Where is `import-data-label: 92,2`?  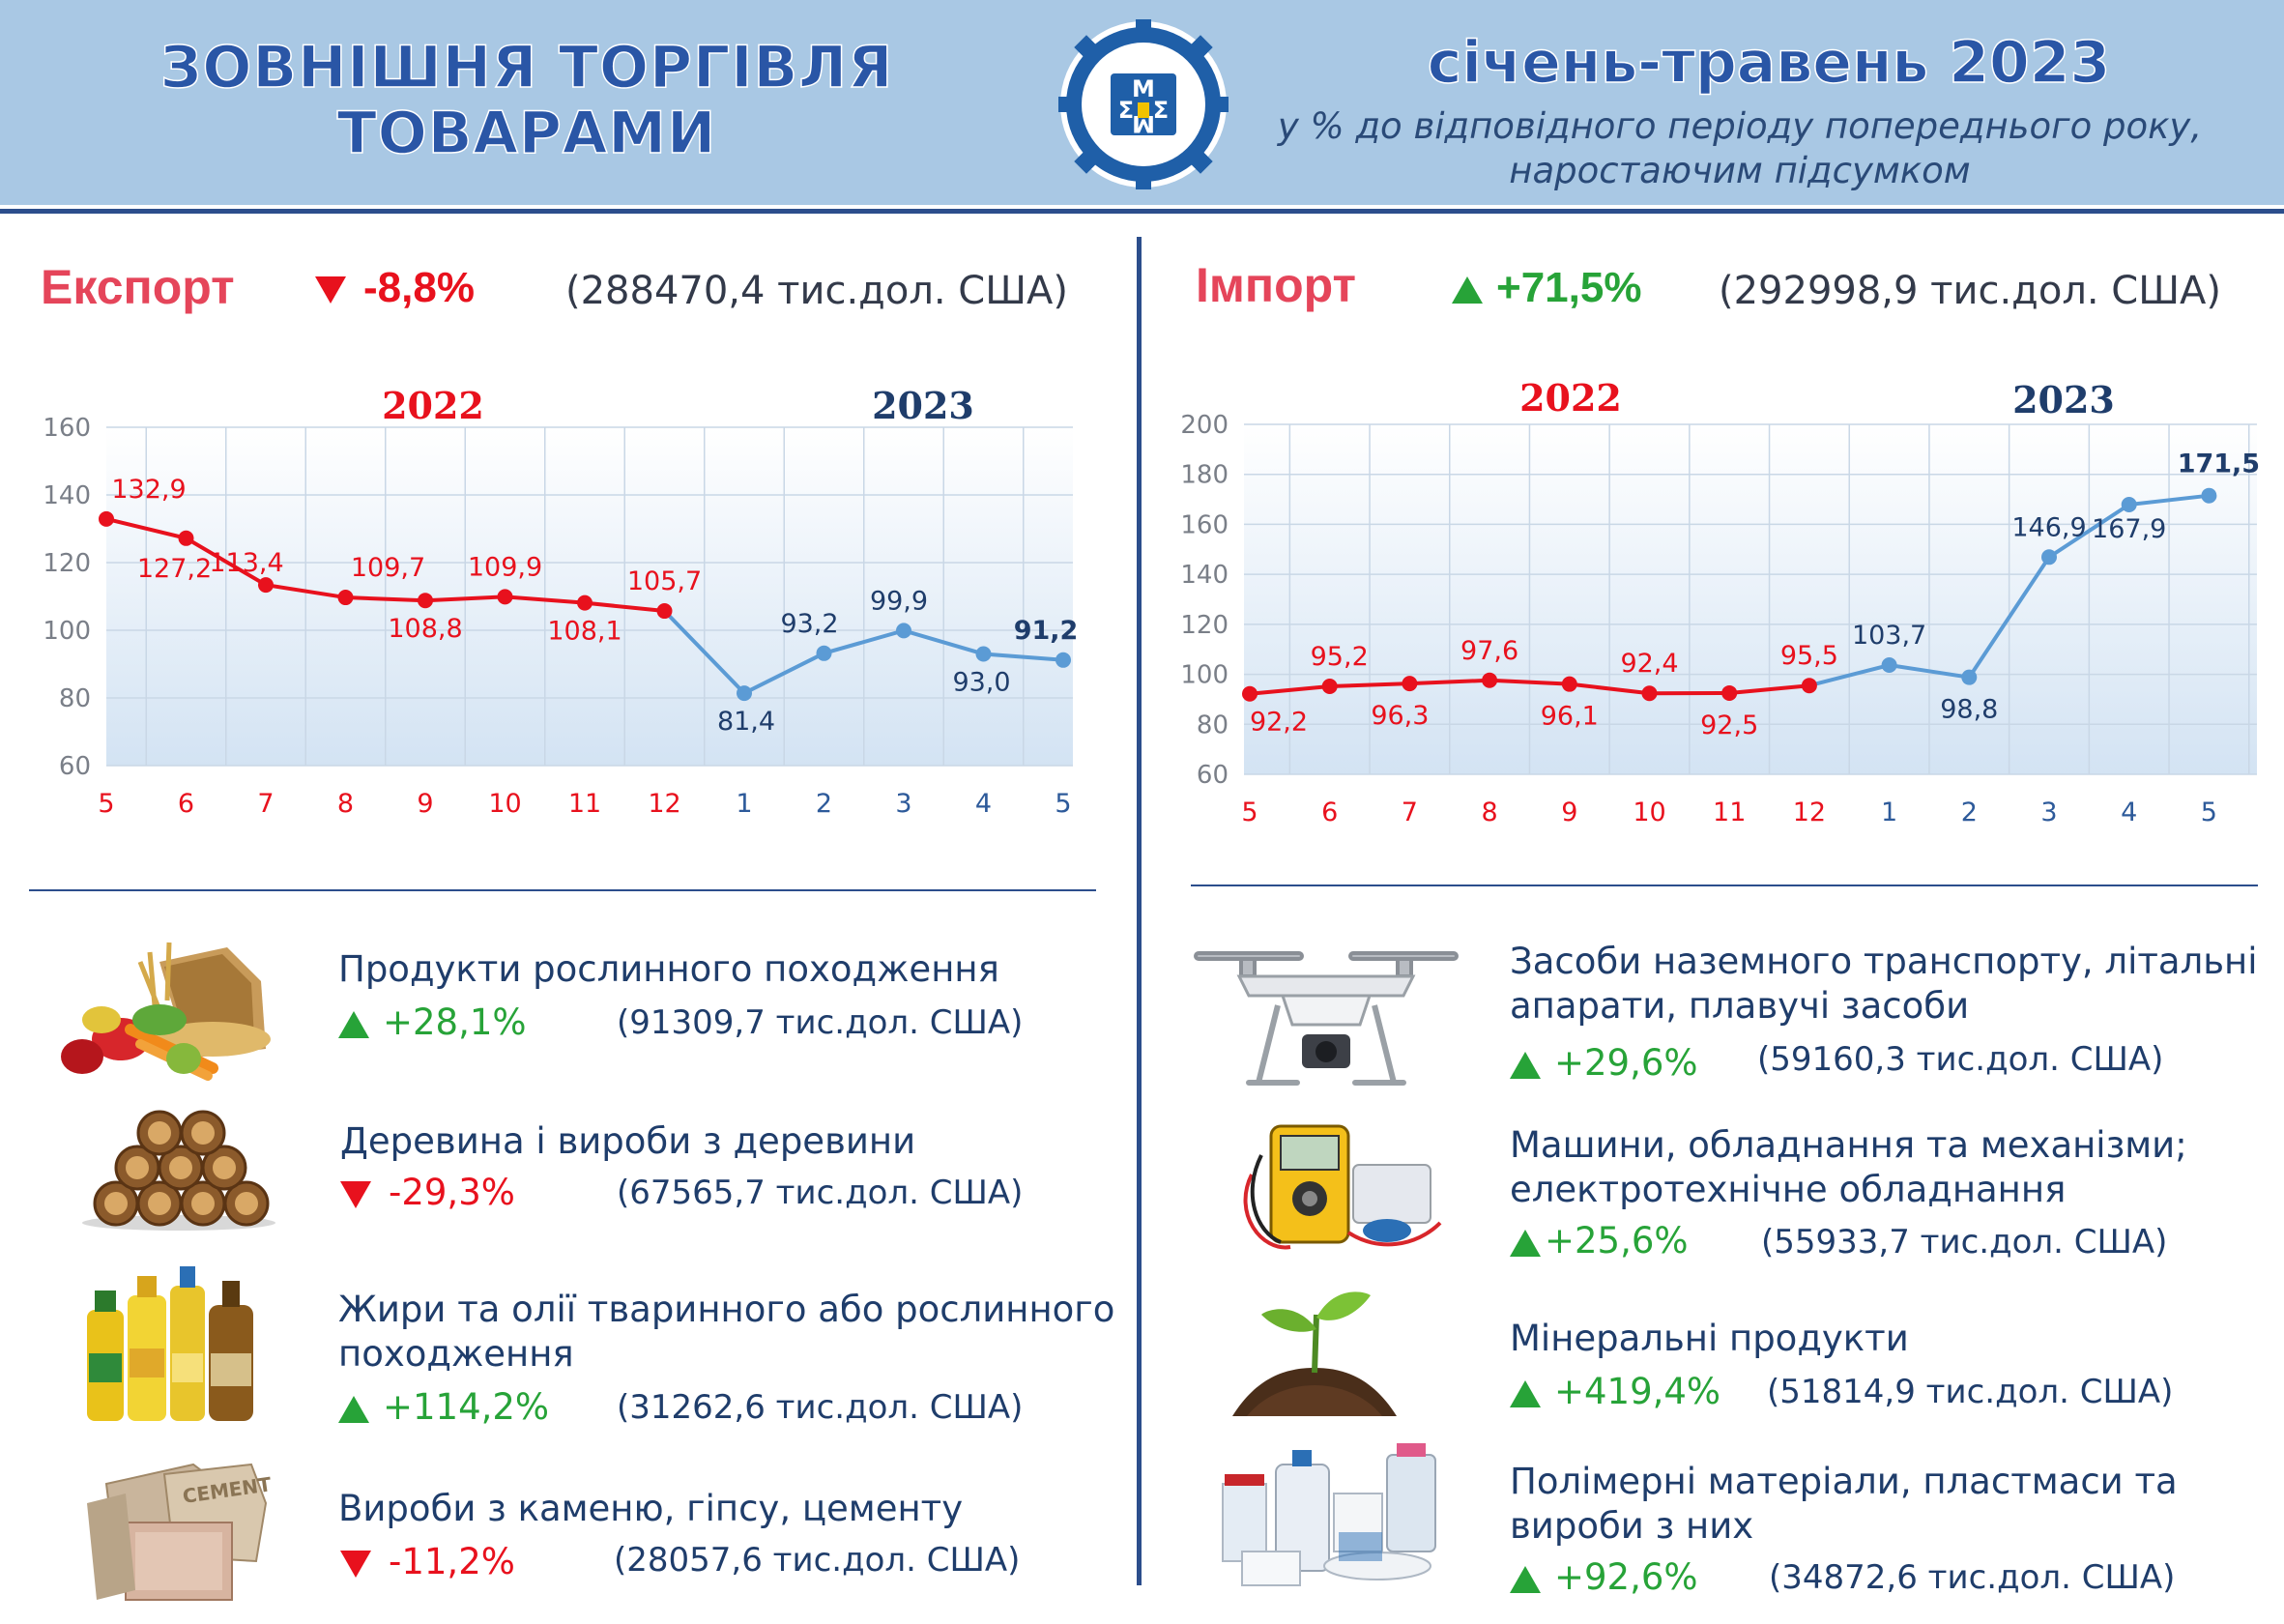 import-data-label: 92,2 is located at coordinates (1279, 723).